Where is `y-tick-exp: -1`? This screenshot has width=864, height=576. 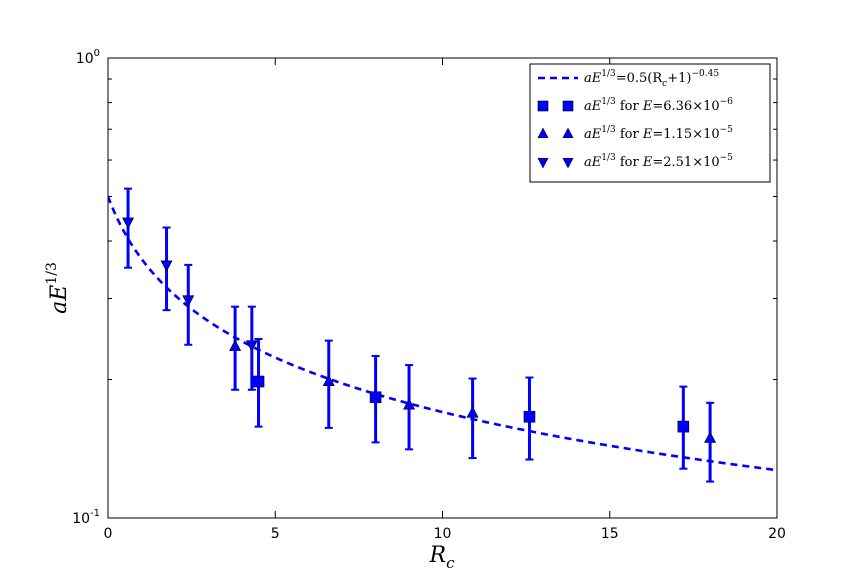 y-tick-exp: -1 is located at coordinates (95, 513).